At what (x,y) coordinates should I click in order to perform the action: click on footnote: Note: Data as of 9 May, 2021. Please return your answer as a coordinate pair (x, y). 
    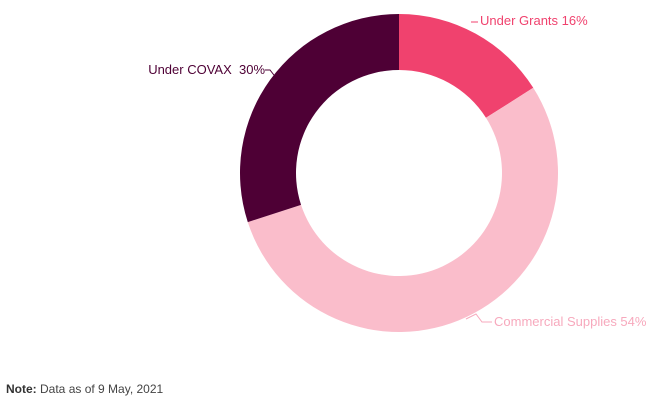
    Looking at the image, I should click on (84, 389).